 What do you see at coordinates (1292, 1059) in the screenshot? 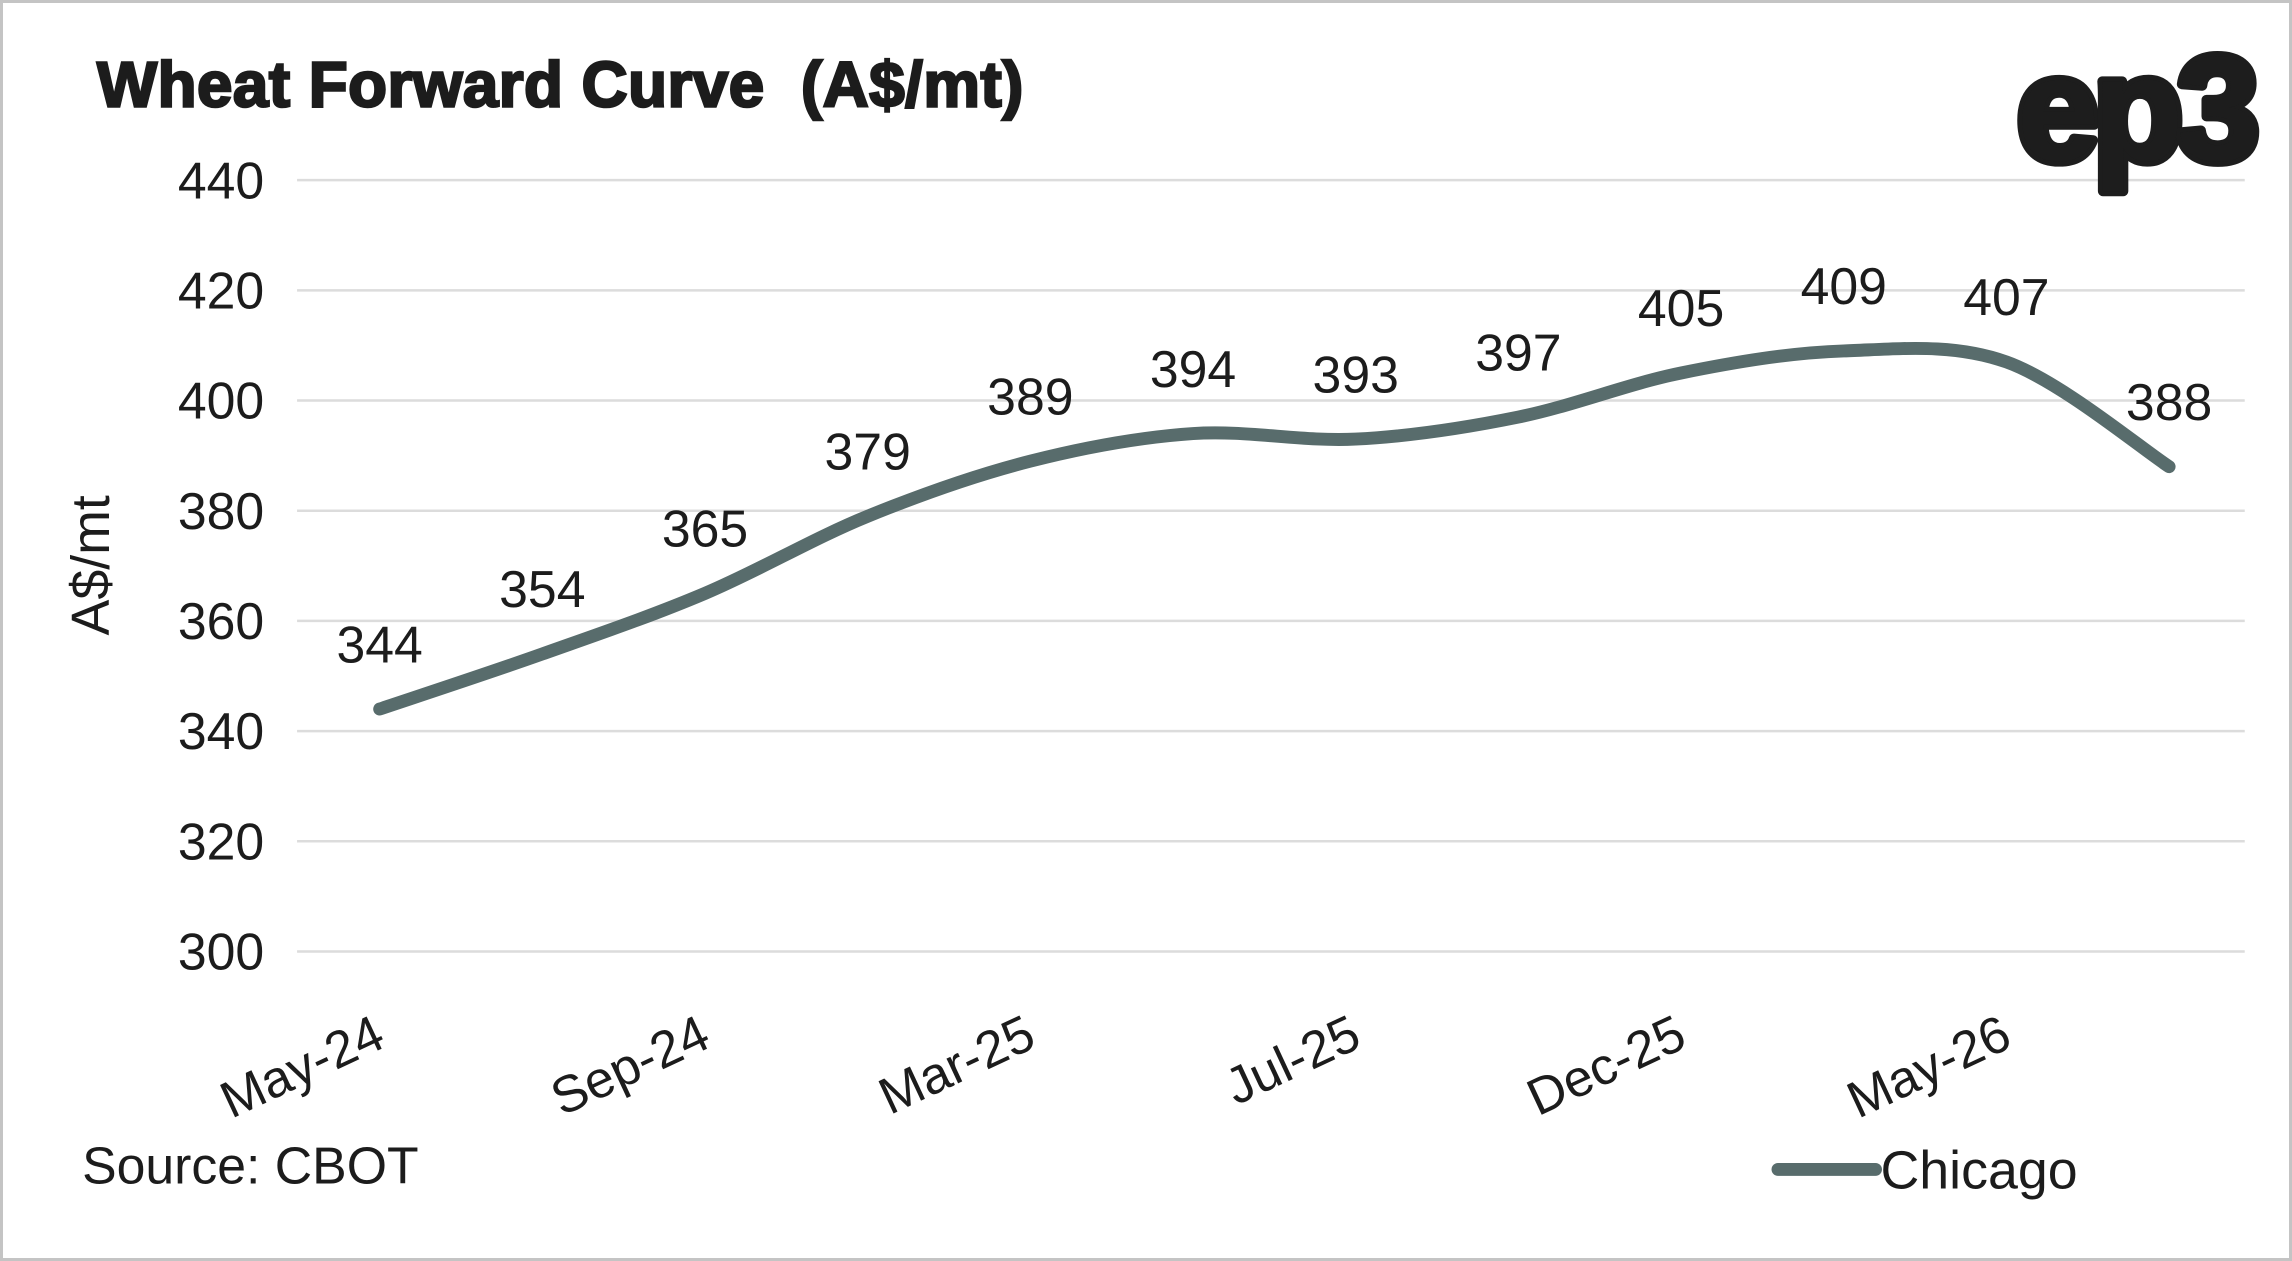
I see `x-tick-label: Jul-25` at bounding box center [1292, 1059].